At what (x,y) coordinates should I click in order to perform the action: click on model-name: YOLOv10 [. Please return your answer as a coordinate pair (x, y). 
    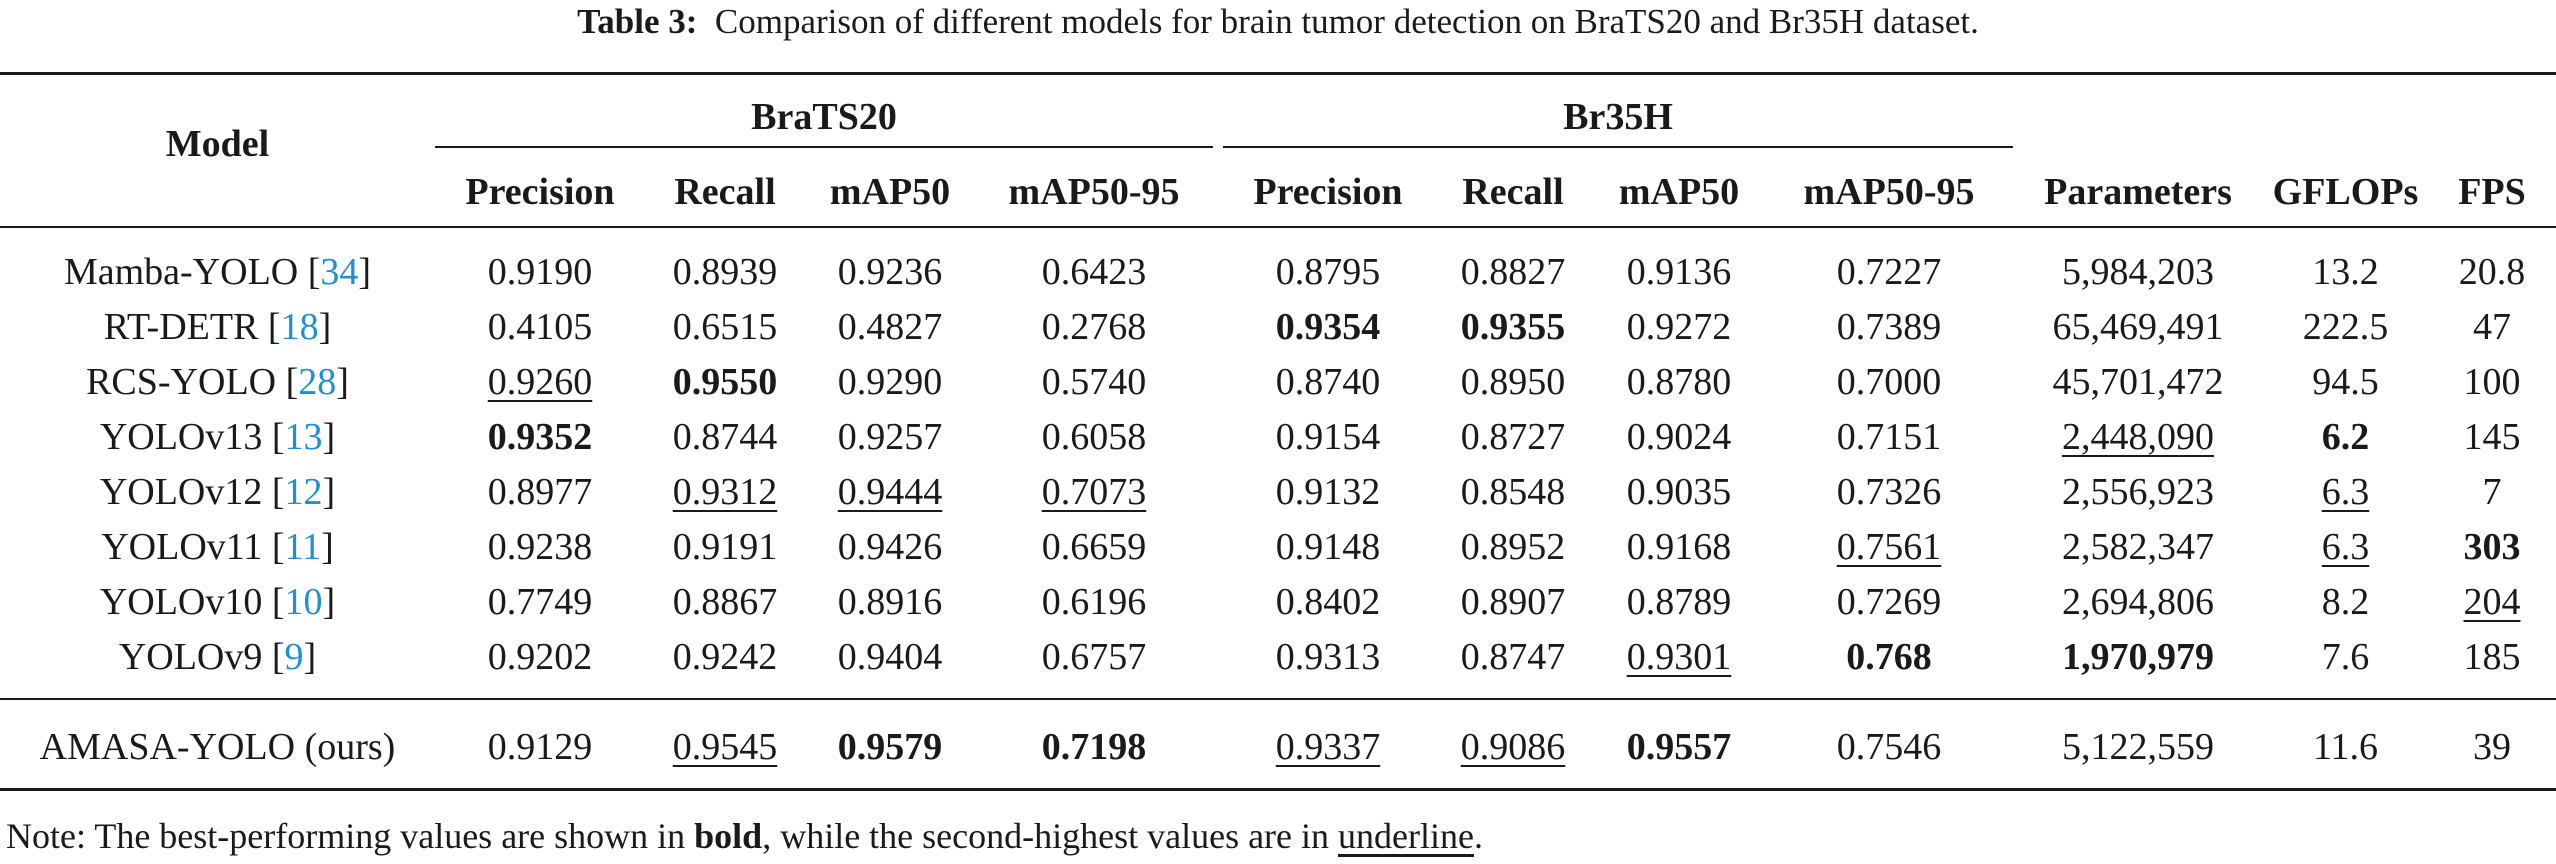
    Looking at the image, I should click on (192, 602).